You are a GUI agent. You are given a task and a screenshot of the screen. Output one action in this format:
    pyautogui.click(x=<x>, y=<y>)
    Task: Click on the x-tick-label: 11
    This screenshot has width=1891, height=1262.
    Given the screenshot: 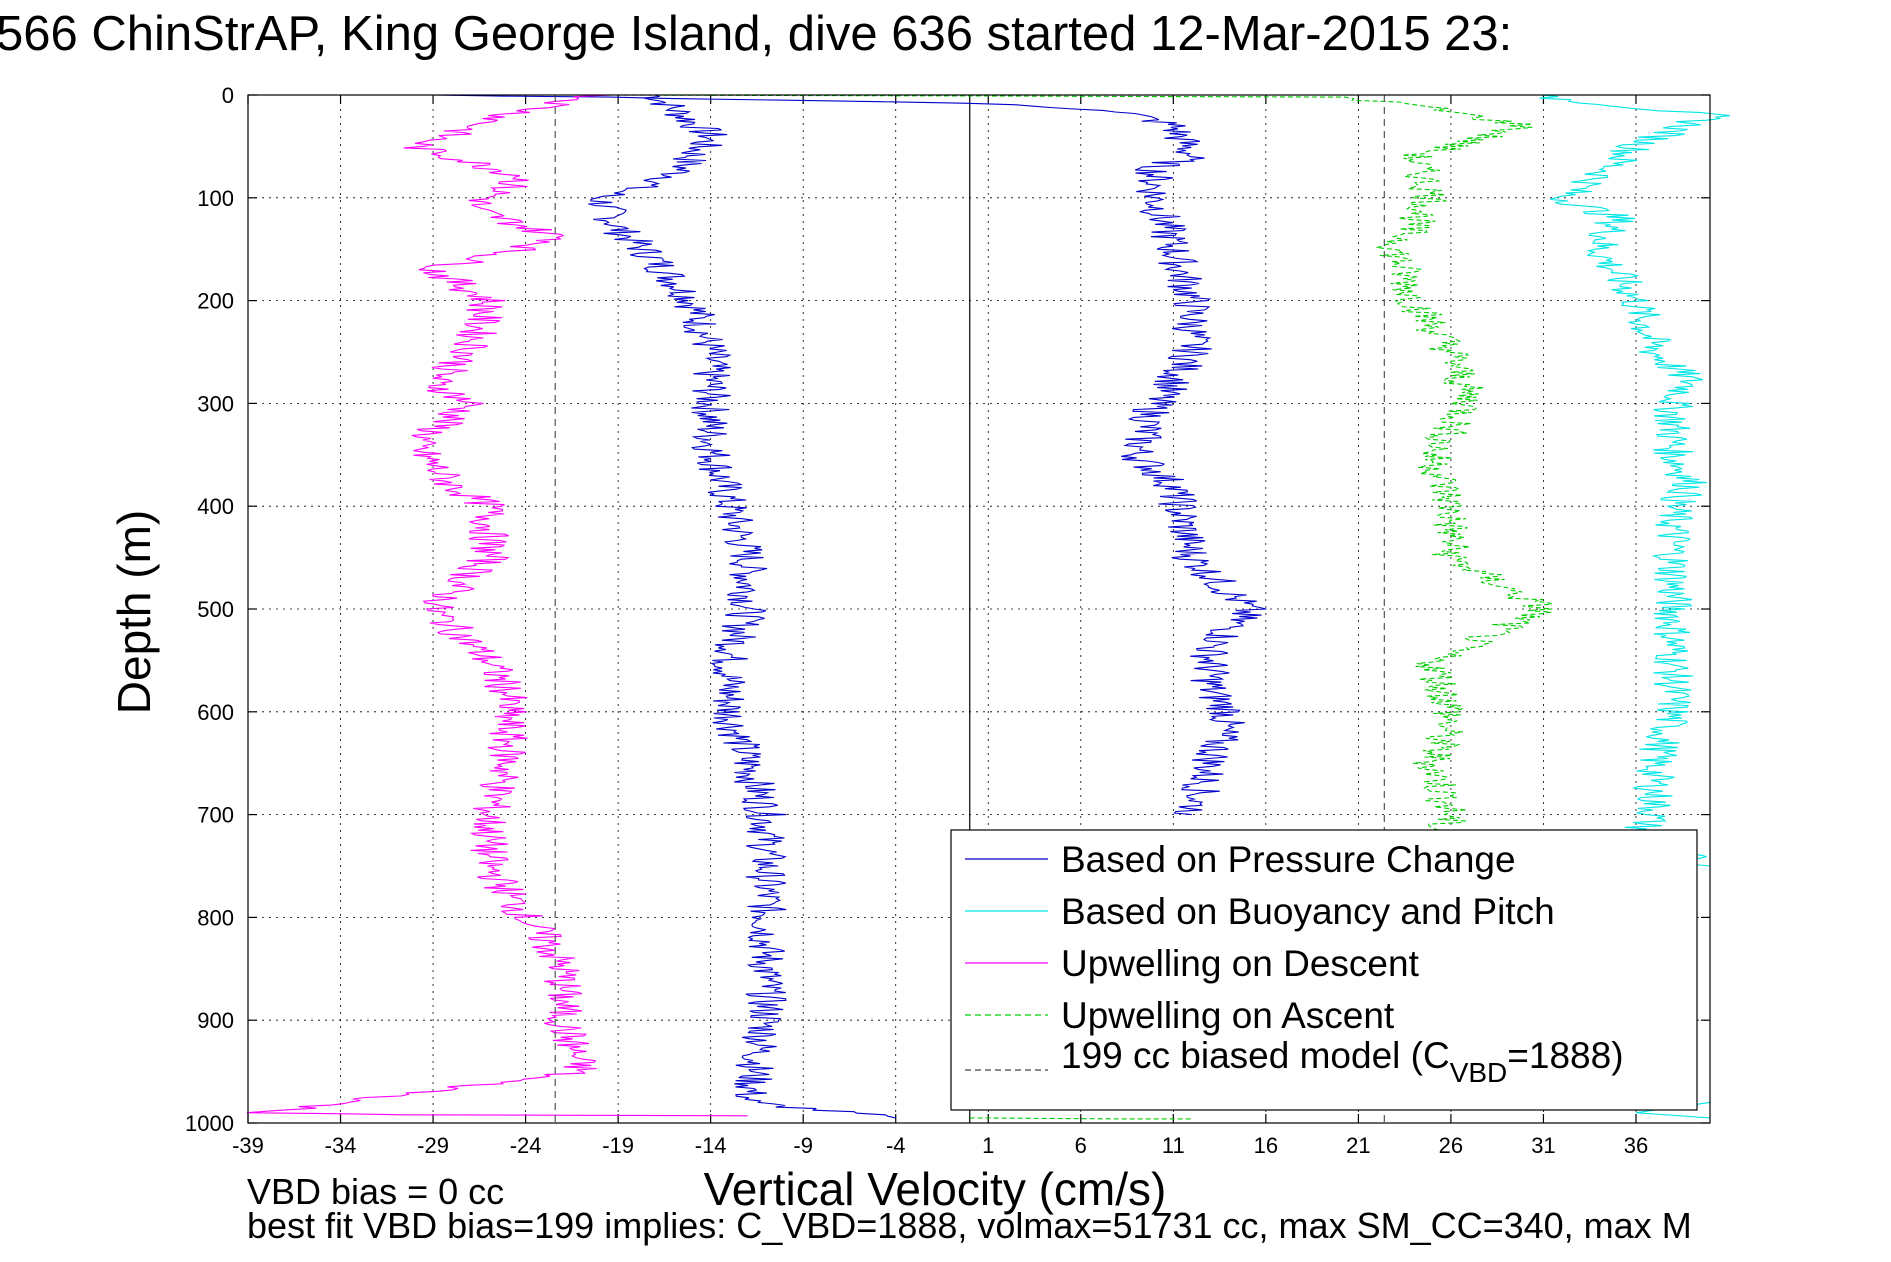 What is the action you would take?
    pyautogui.click(x=1173, y=1145)
    